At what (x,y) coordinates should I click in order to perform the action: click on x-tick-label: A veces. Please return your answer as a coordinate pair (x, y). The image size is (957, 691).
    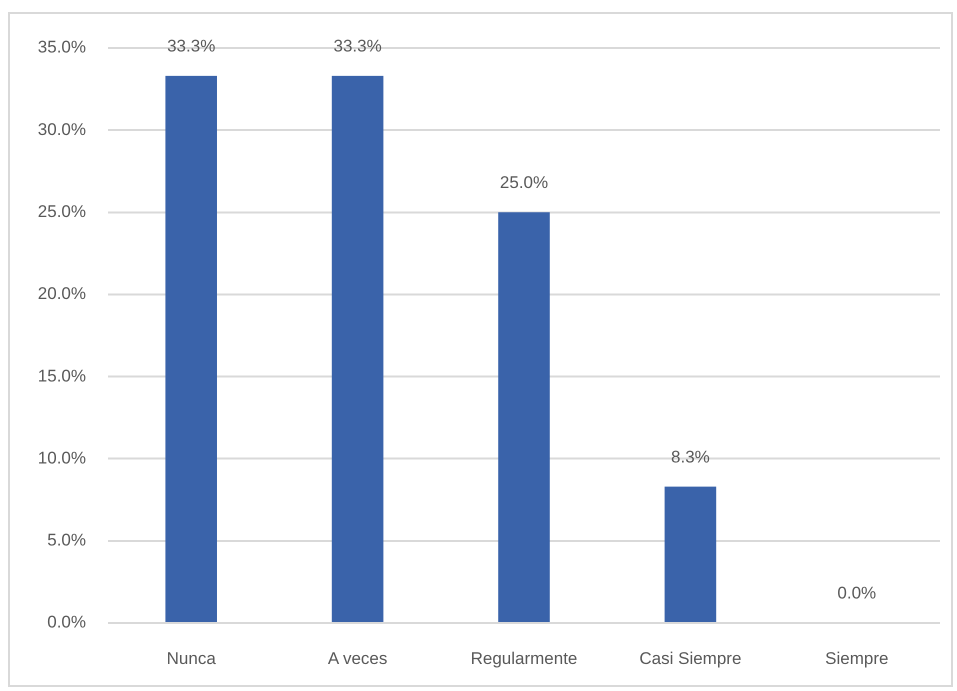
    Looking at the image, I should click on (358, 658).